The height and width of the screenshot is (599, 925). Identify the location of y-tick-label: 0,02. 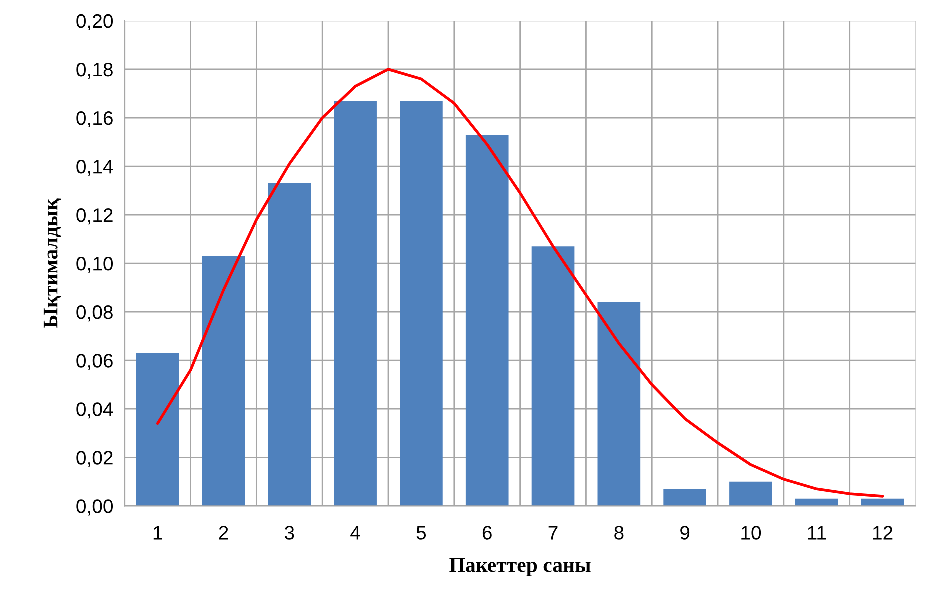
(94, 459).